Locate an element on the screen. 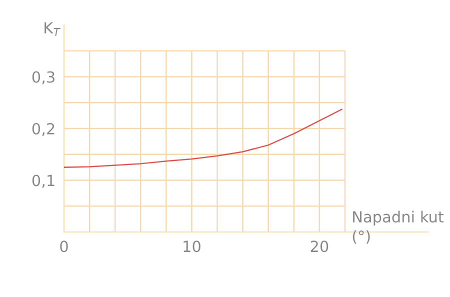 This screenshot has height=297, width=450. y-tick-label: 0,2 is located at coordinates (43, 129).